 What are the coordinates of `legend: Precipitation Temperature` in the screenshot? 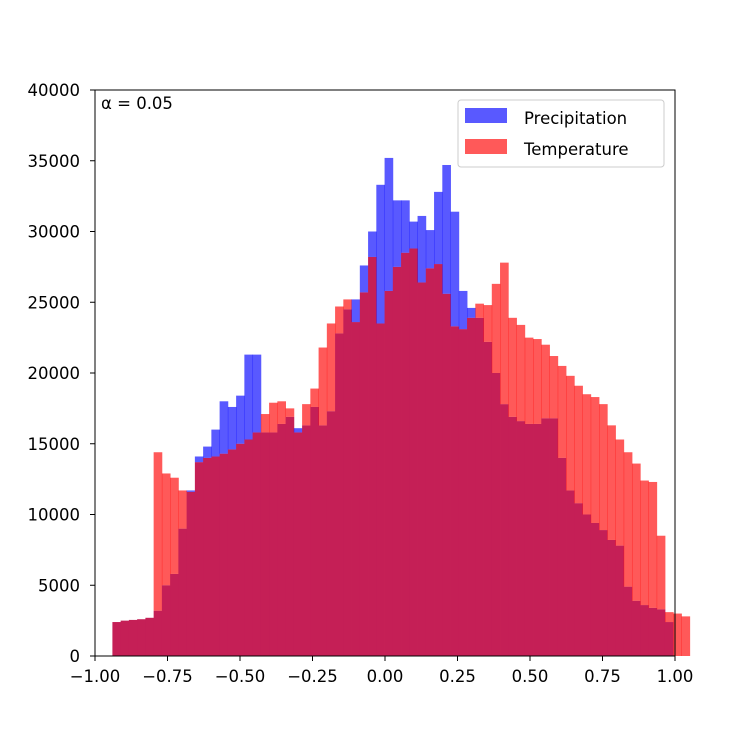 It's located at (561, 133).